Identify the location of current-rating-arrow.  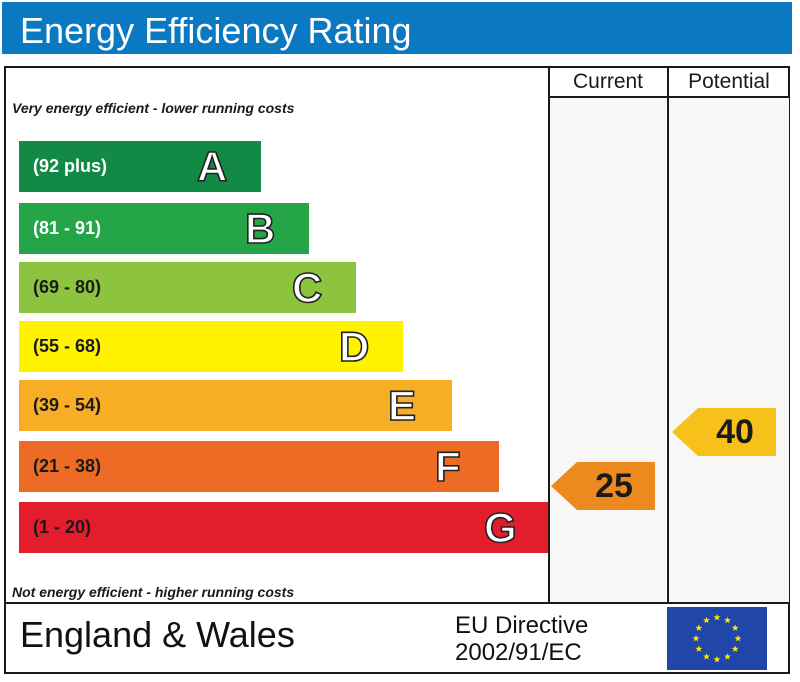
(603, 486).